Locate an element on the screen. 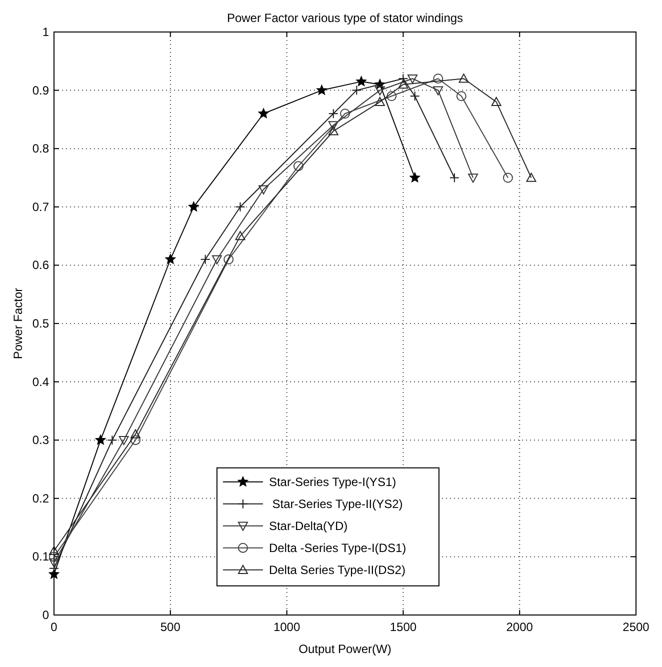  x-tick-label: 1500 is located at coordinates (403, 627).